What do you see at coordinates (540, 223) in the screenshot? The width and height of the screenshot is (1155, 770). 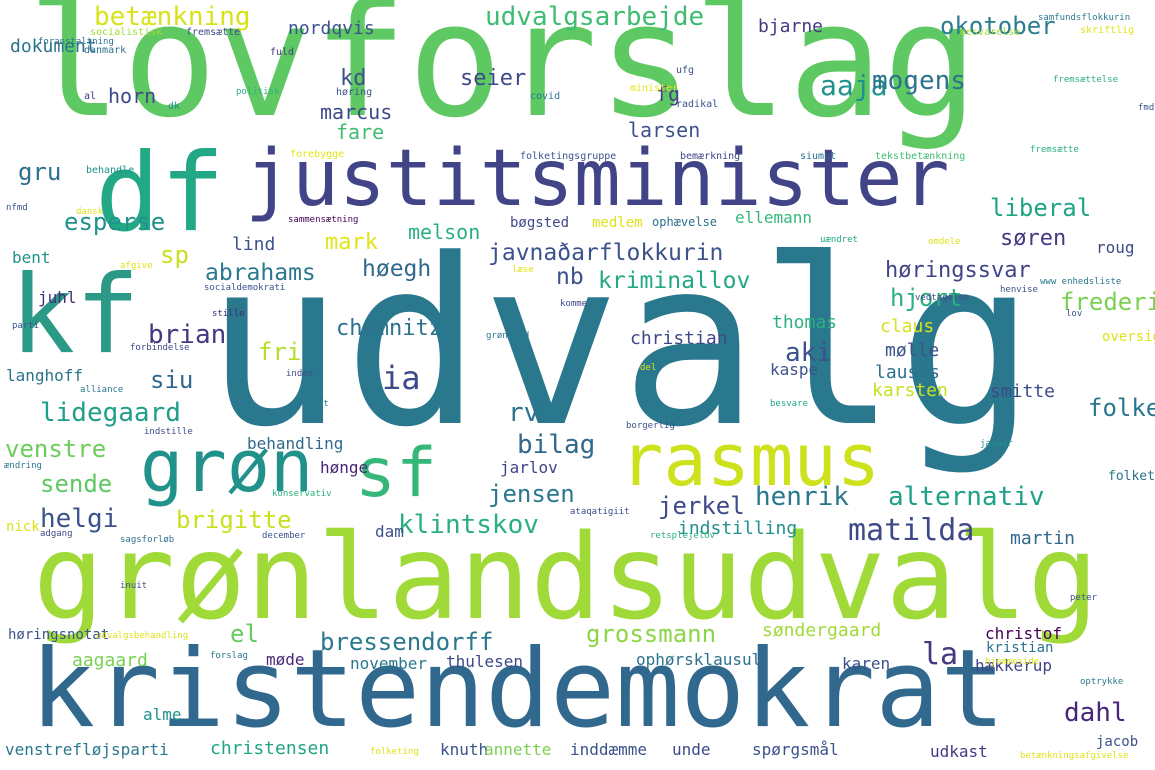 I see `word: bøgsted` at bounding box center [540, 223].